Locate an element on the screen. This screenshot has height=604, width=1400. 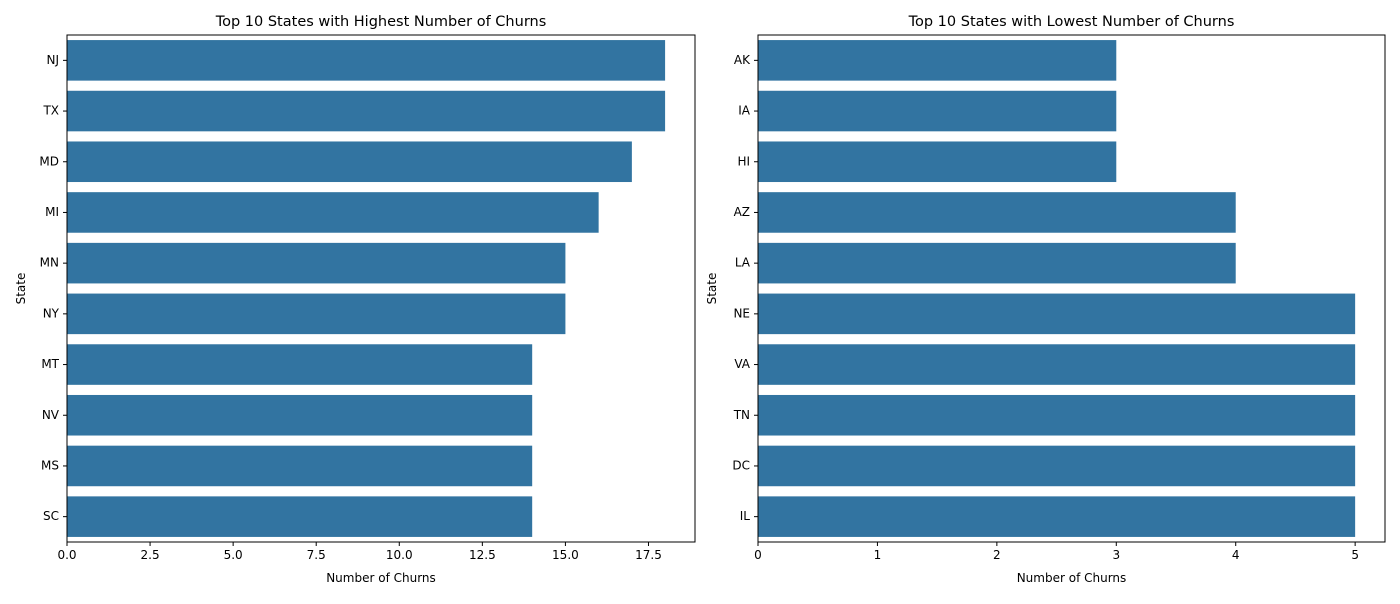
x-tick-label: 5 is located at coordinates (1355, 555).